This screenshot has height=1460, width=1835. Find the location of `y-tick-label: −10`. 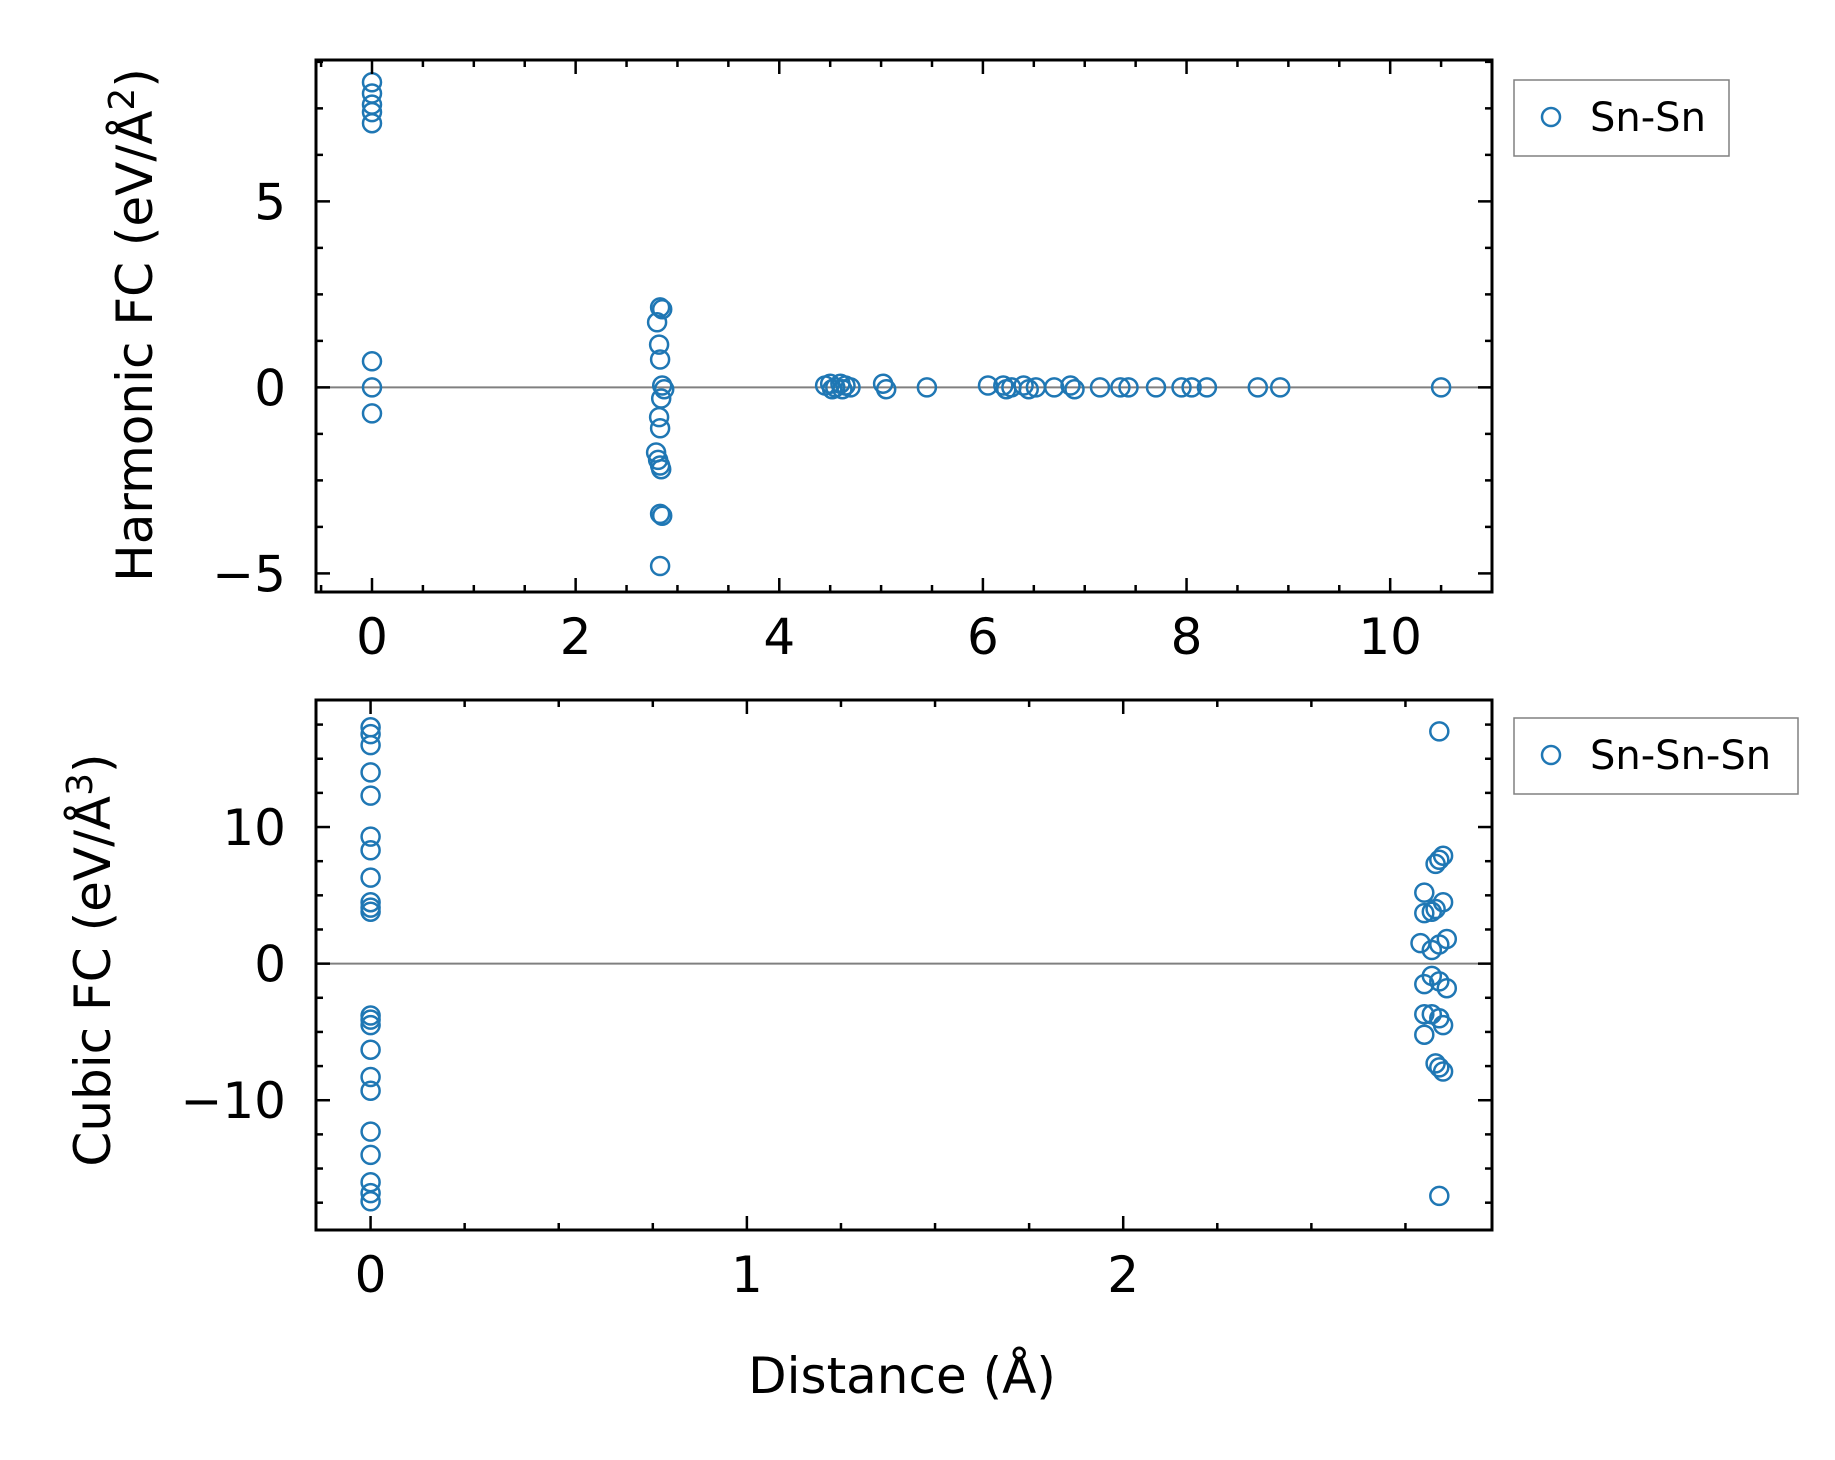

y-tick-label: −10 is located at coordinates (233, 1101).